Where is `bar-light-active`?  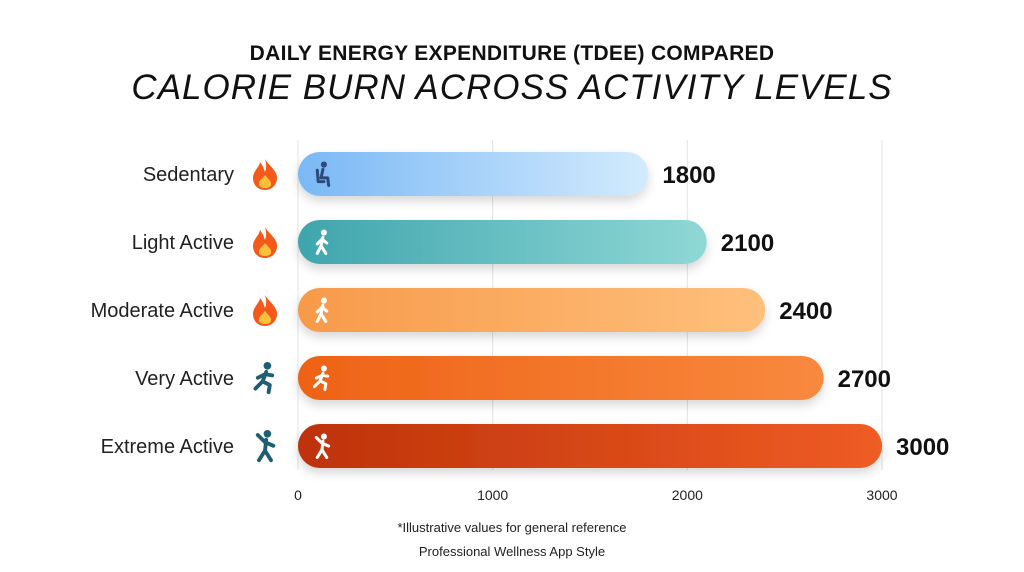
bar-light-active is located at coordinates (502, 242).